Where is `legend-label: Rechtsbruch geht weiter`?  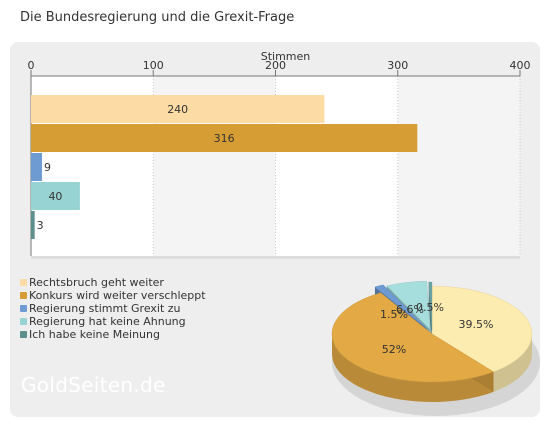 legend-label: Rechtsbruch geht weiter is located at coordinates (96, 282).